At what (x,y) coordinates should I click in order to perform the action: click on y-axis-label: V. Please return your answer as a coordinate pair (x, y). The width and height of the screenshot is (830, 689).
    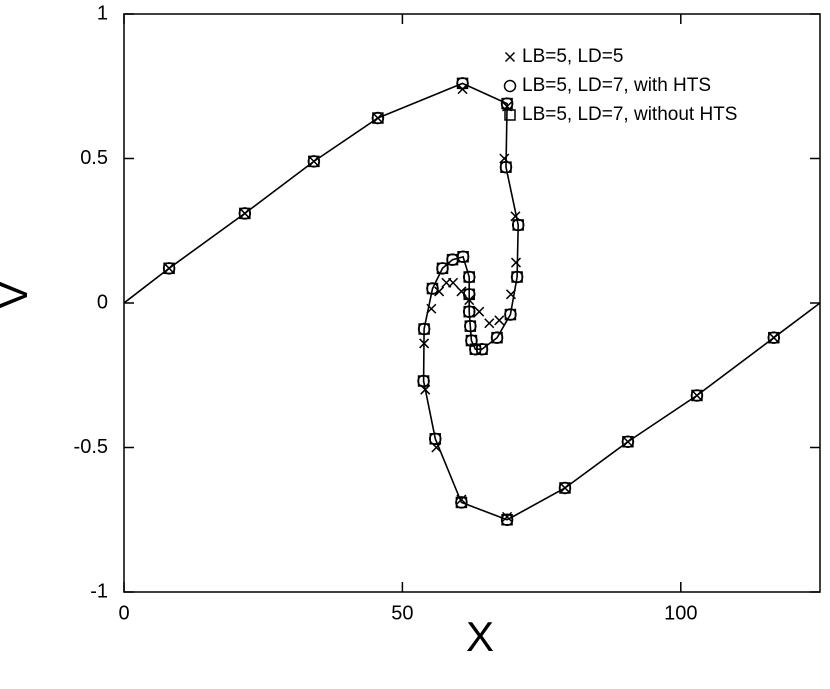
    Looking at the image, I should click on (18, 295).